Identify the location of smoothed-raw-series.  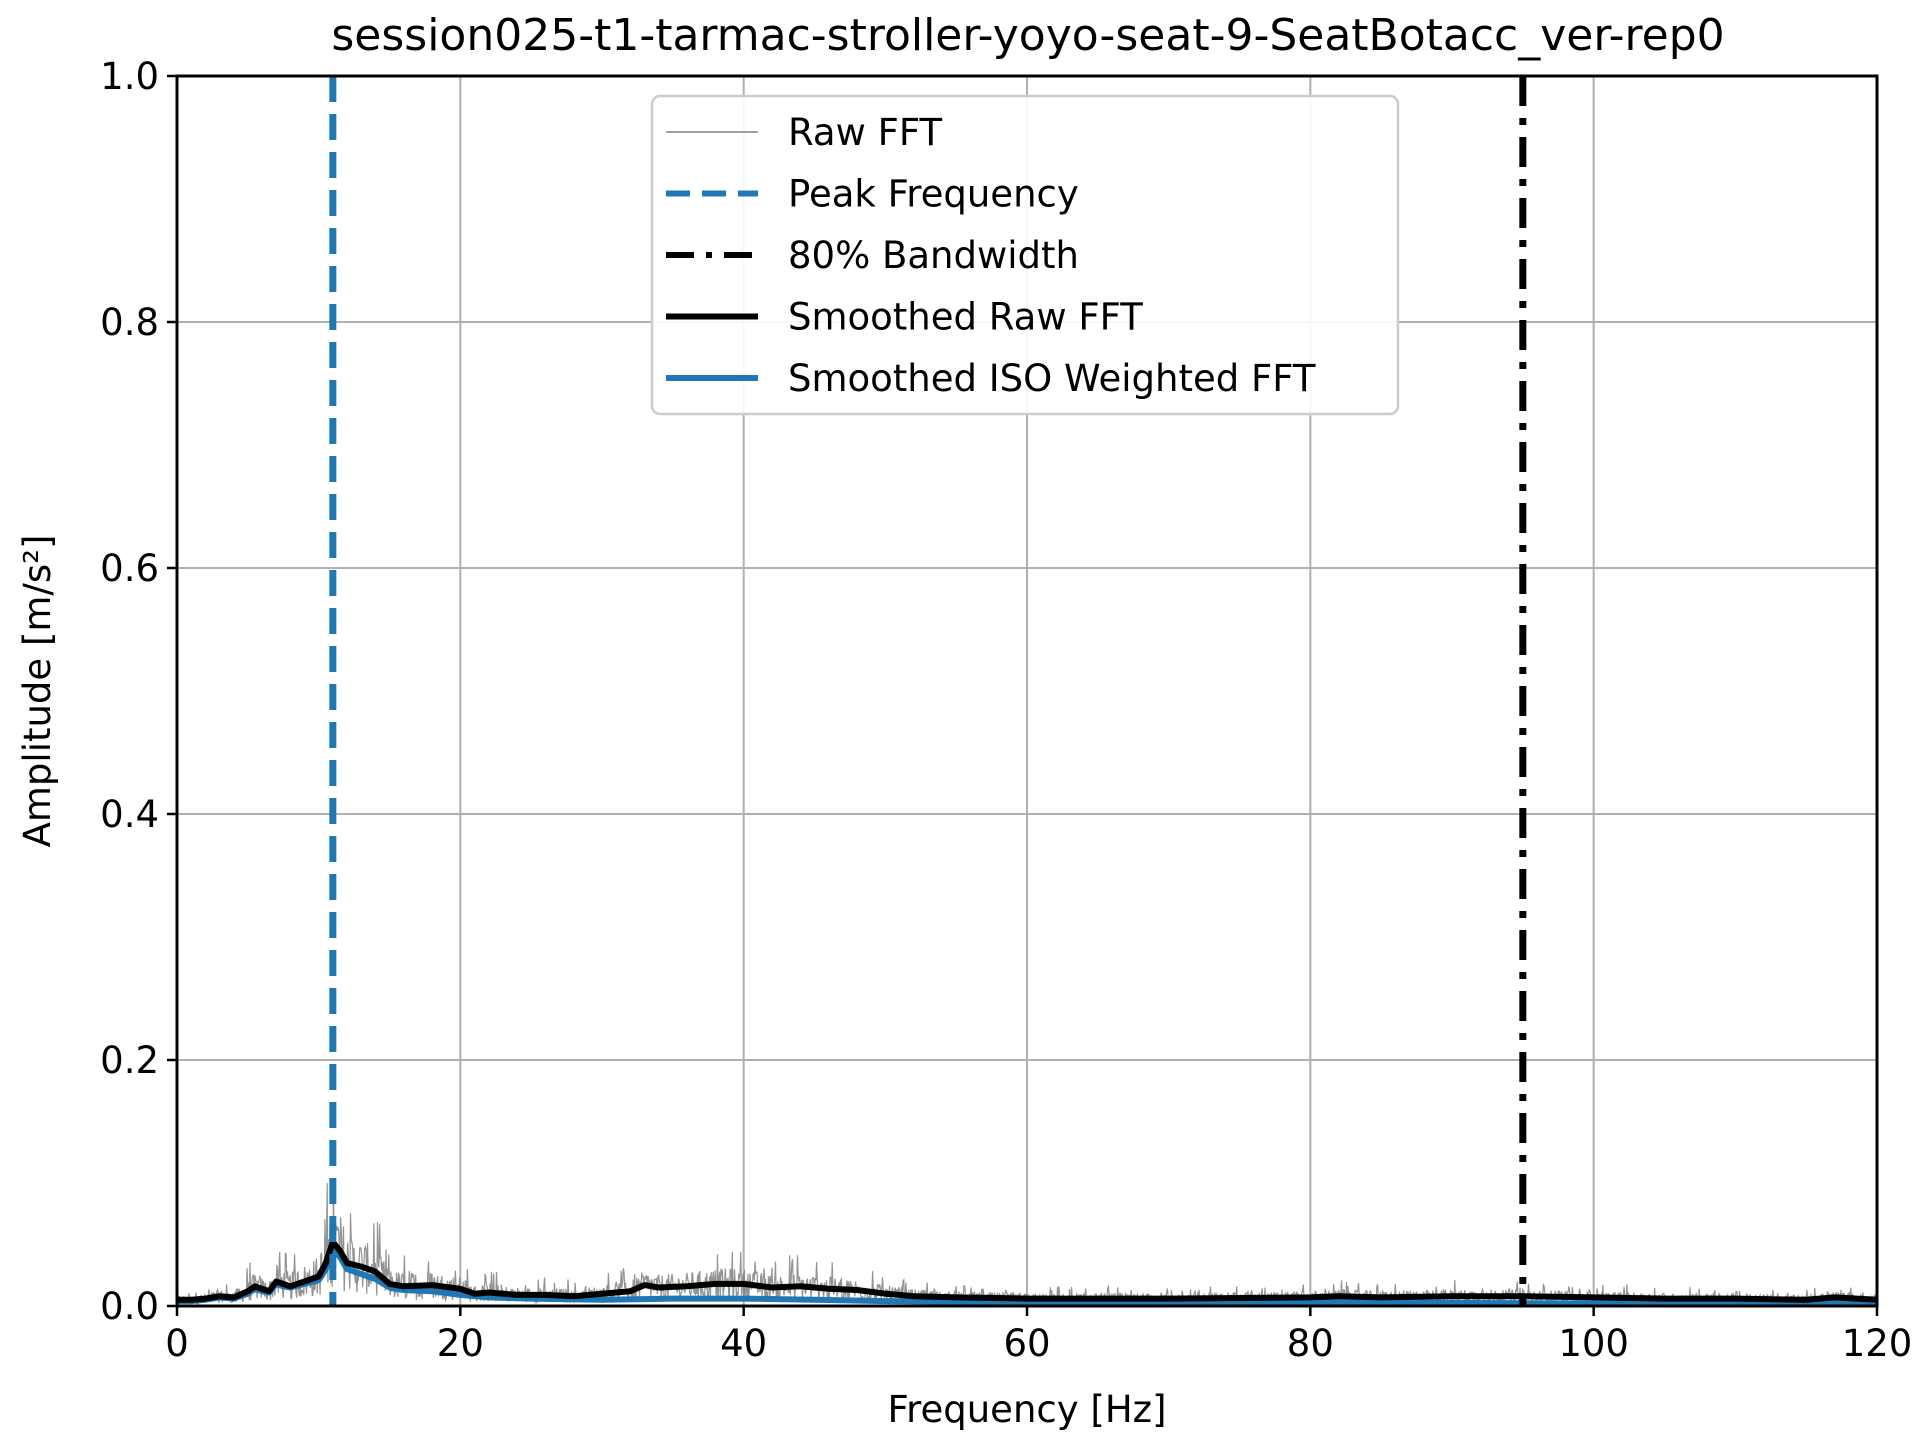
(1027, 1271).